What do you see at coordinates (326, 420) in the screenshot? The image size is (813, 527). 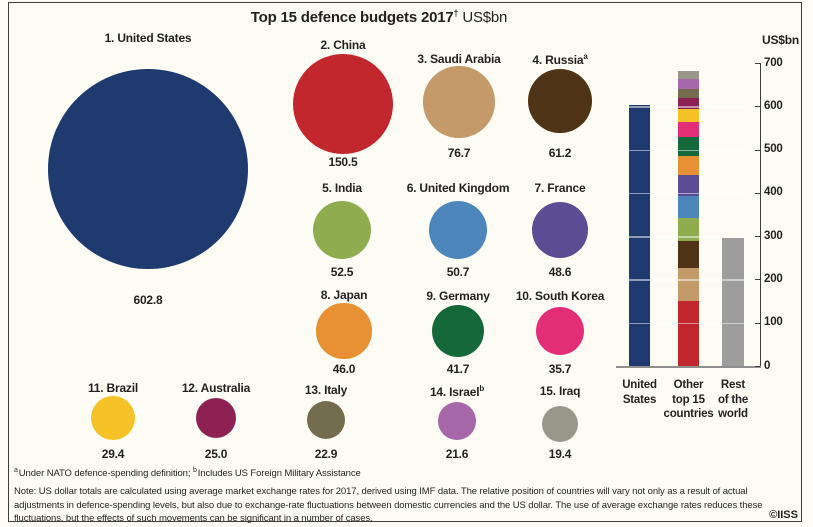 I see `bubble-italy` at bounding box center [326, 420].